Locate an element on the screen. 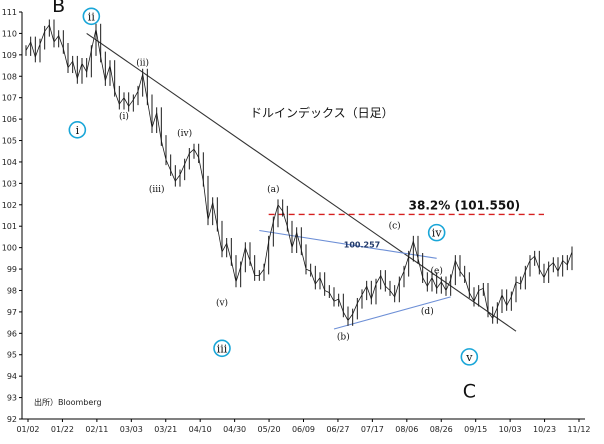 This screenshot has height=444, width=604. x-tick-label: 03/21 is located at coordinates (165, 429).